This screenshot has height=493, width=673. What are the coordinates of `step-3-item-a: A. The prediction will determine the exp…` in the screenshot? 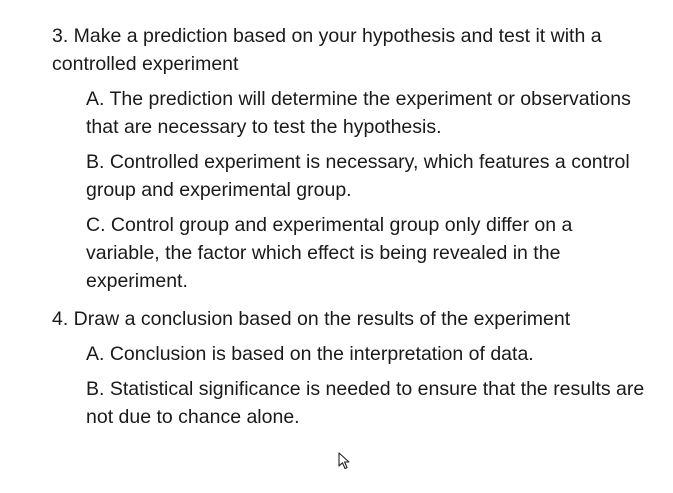 It's located at (358, 113).